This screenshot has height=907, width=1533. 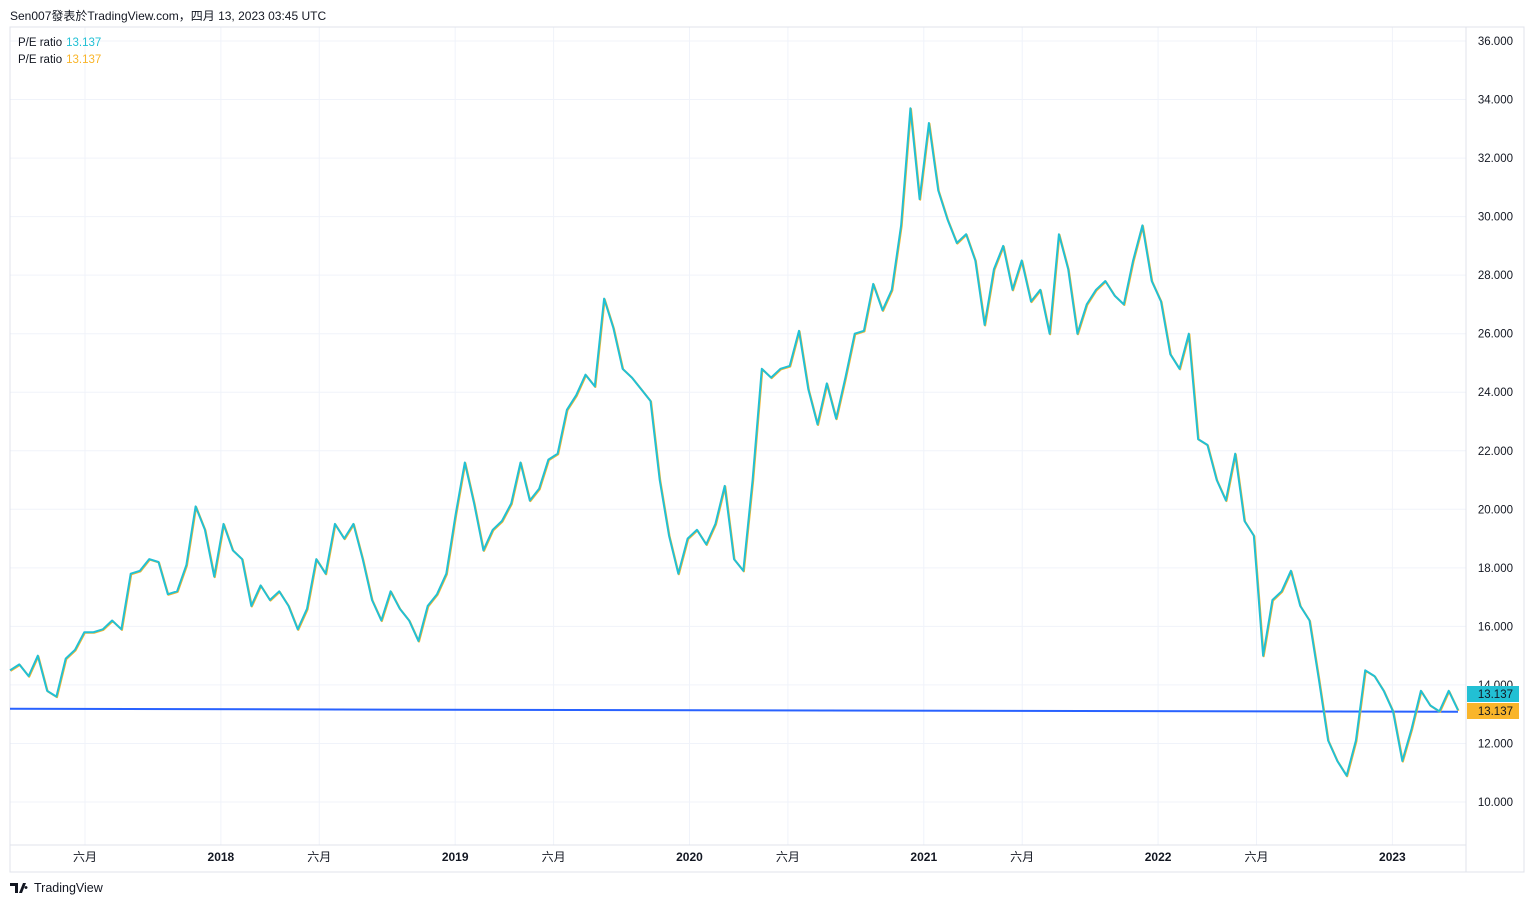 I want to click on horizontal-line, so click(x=734, y=710).